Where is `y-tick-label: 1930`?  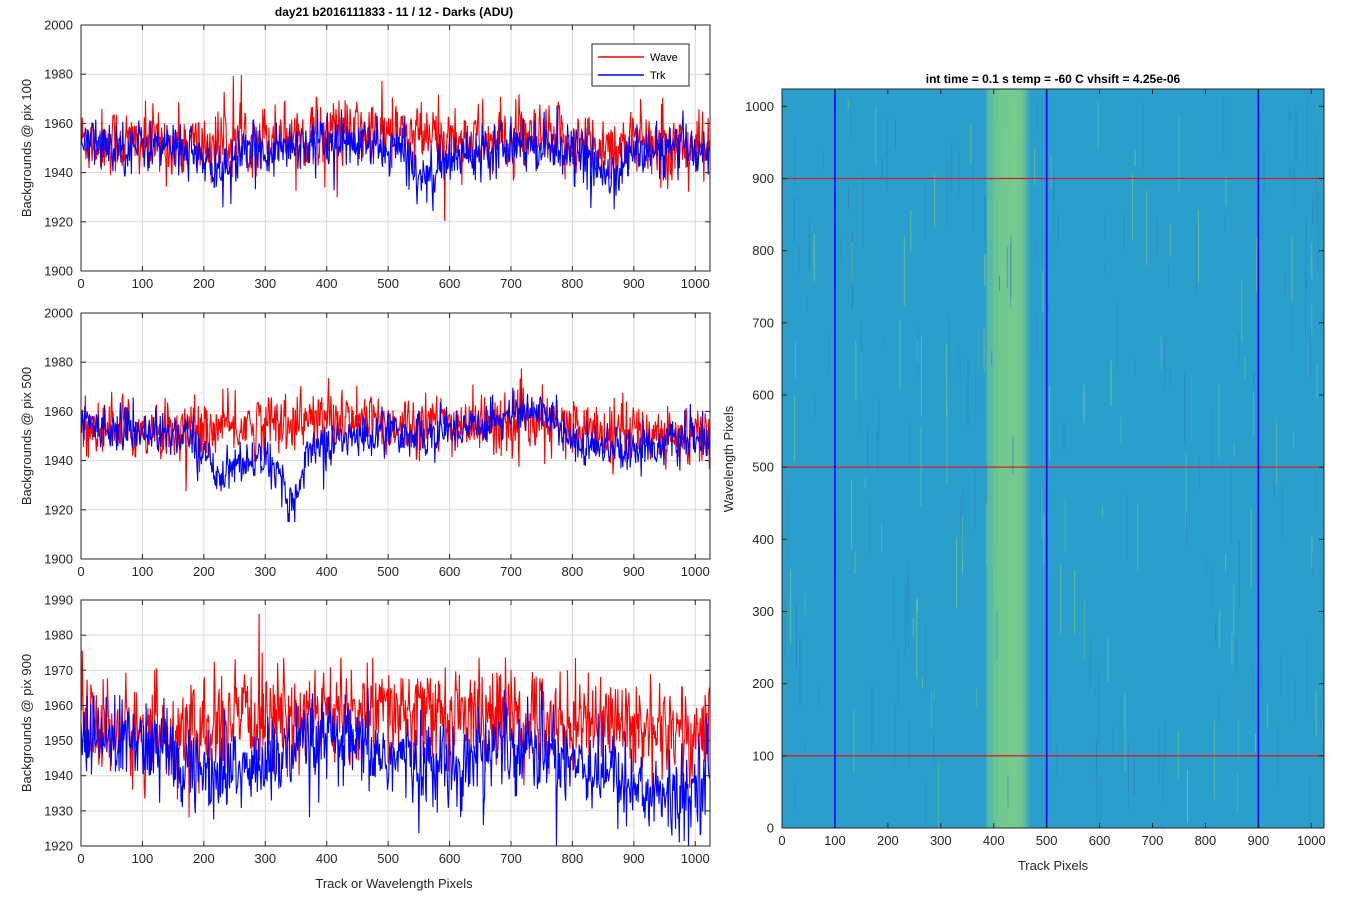 y-tick-label: 1930 is located at coordinates (58, 810).